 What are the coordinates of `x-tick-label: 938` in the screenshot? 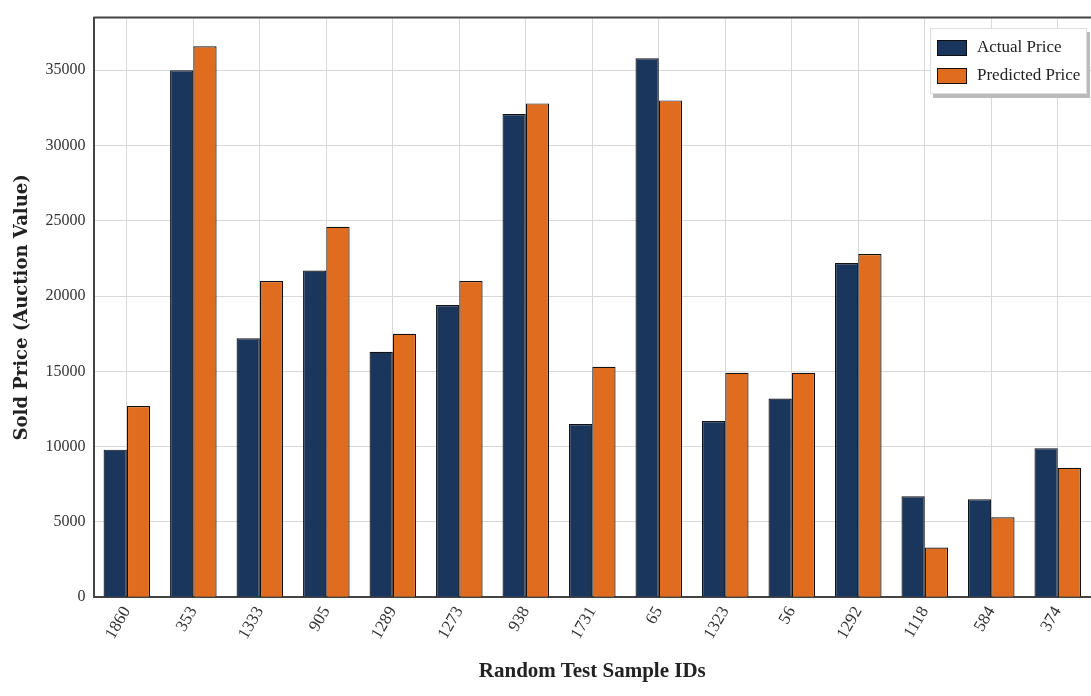 It's located at (518, 618).